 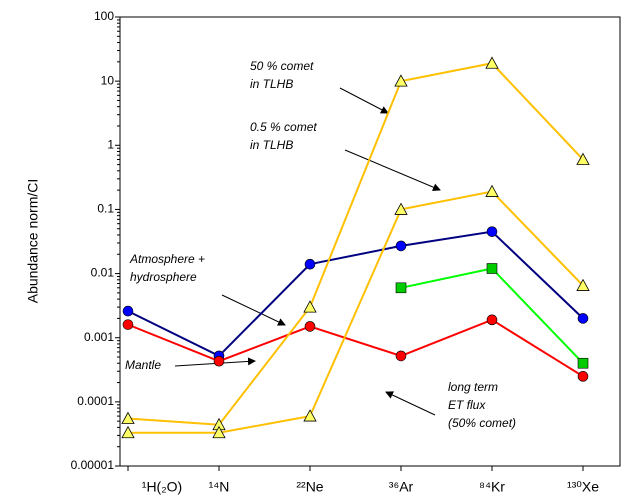 What do you see at coordinates (108, 80) in the screenshot?
I see `y-tick-label: 10` at bounding box center [108, 80].